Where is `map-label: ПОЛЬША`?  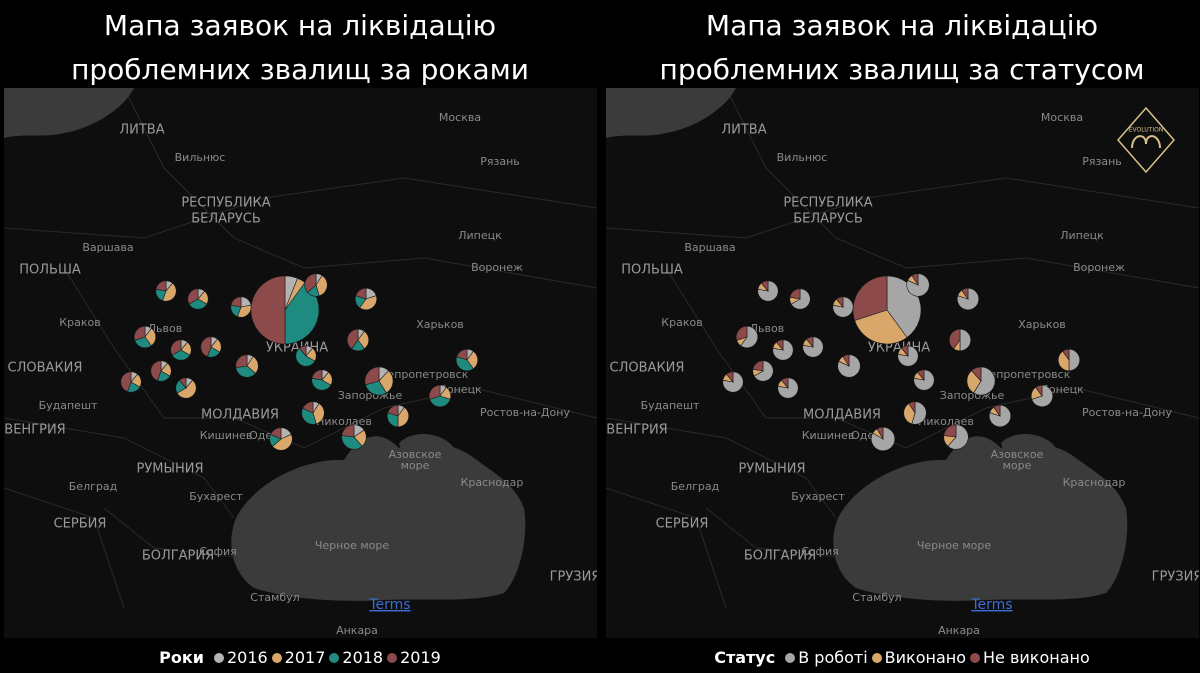
map-label: ПОЛЬША is located at coordinates (652, 270).